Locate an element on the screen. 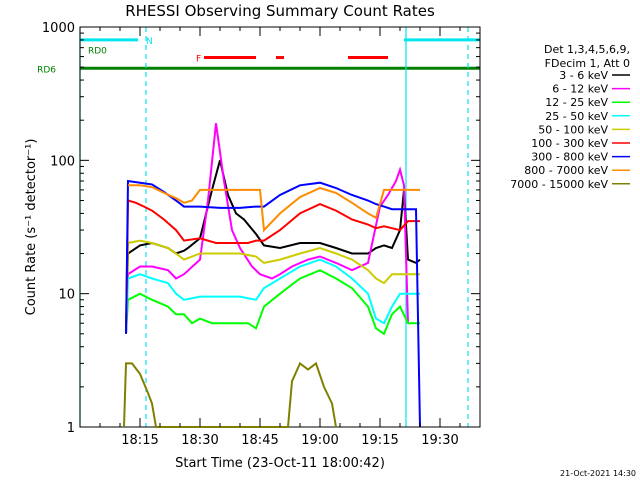  legend-entry-label: 25 - 50 keV is located at coordinates (576, 116).